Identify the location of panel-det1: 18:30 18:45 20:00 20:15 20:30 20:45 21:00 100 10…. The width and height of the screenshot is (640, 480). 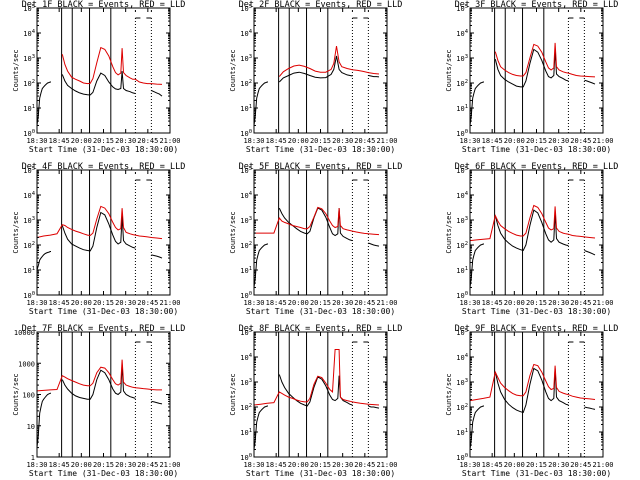
(98, 77).